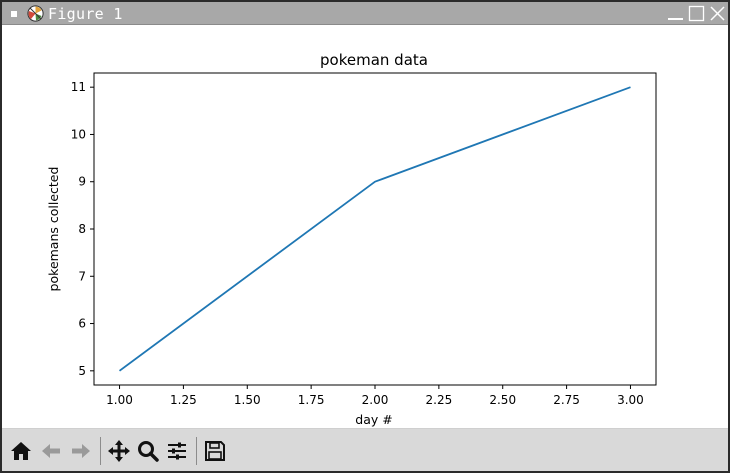  I want to click on x-tick-label: 1.50, so click(247, 400).